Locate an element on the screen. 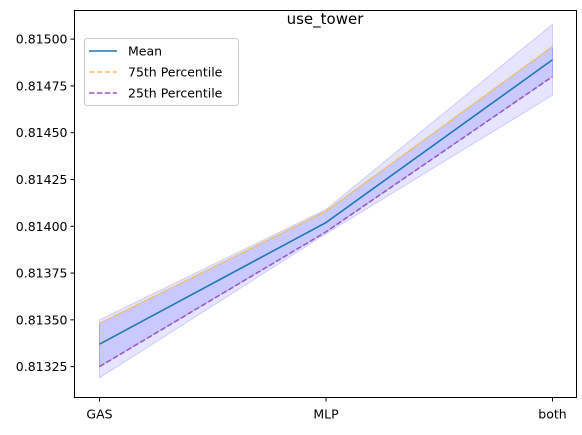 Image resolution: width=582 pixels, height=435 pixels. y-tick-label: 0.81350 is located at coordinates (42, 319).